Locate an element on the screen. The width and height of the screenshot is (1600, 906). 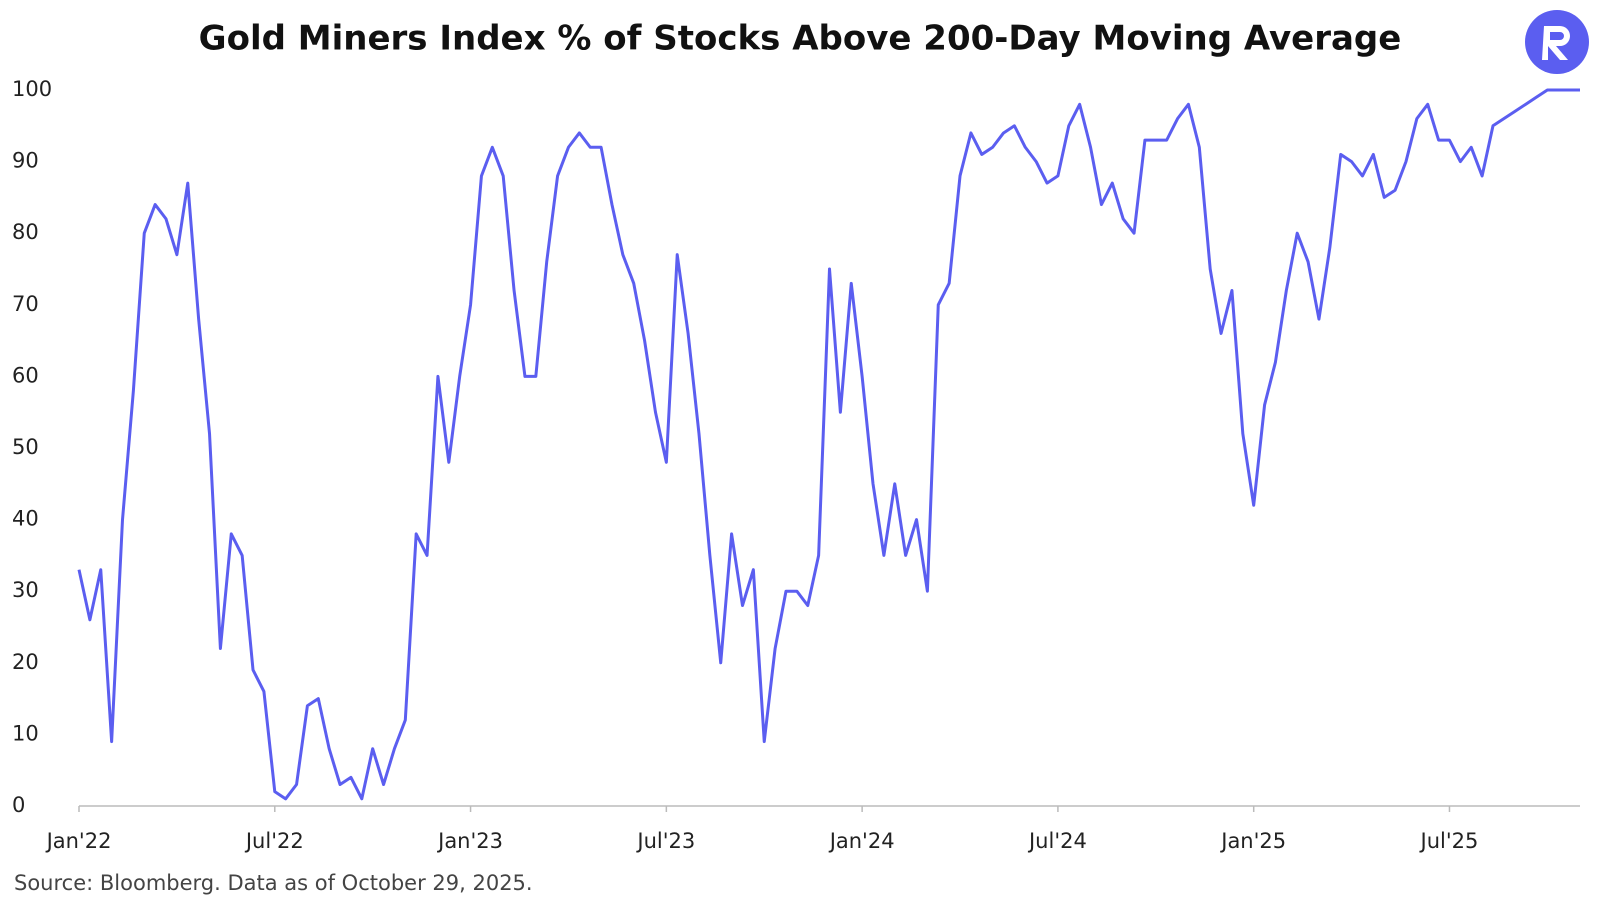
x-tick-label: Jan'22 is located at coordinates (78, 841).